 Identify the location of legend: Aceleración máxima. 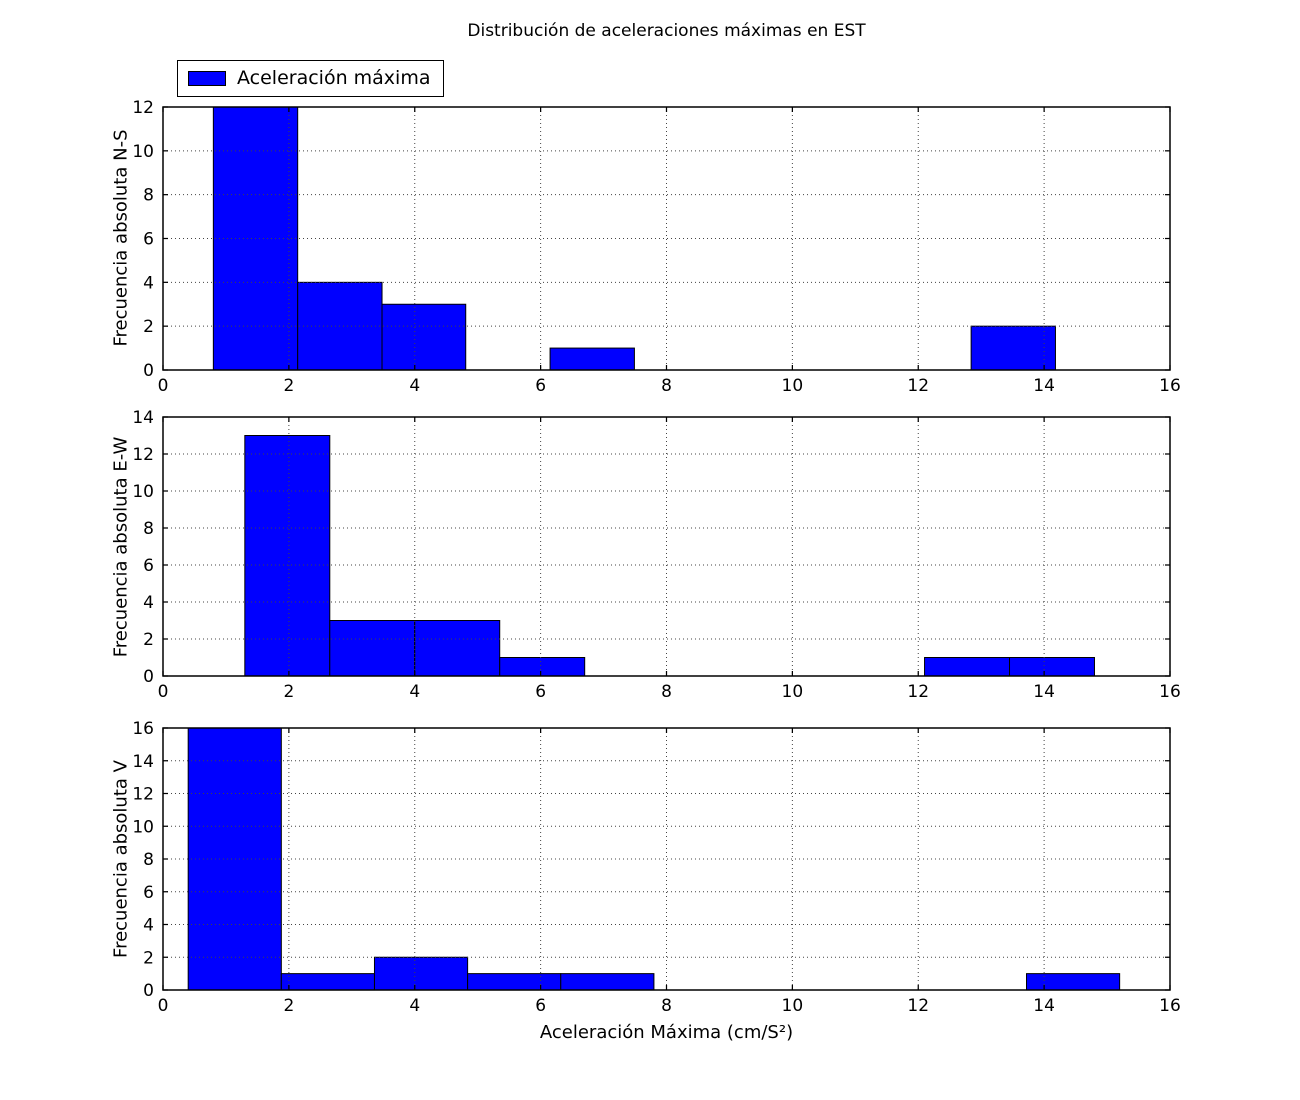
(311, 78).